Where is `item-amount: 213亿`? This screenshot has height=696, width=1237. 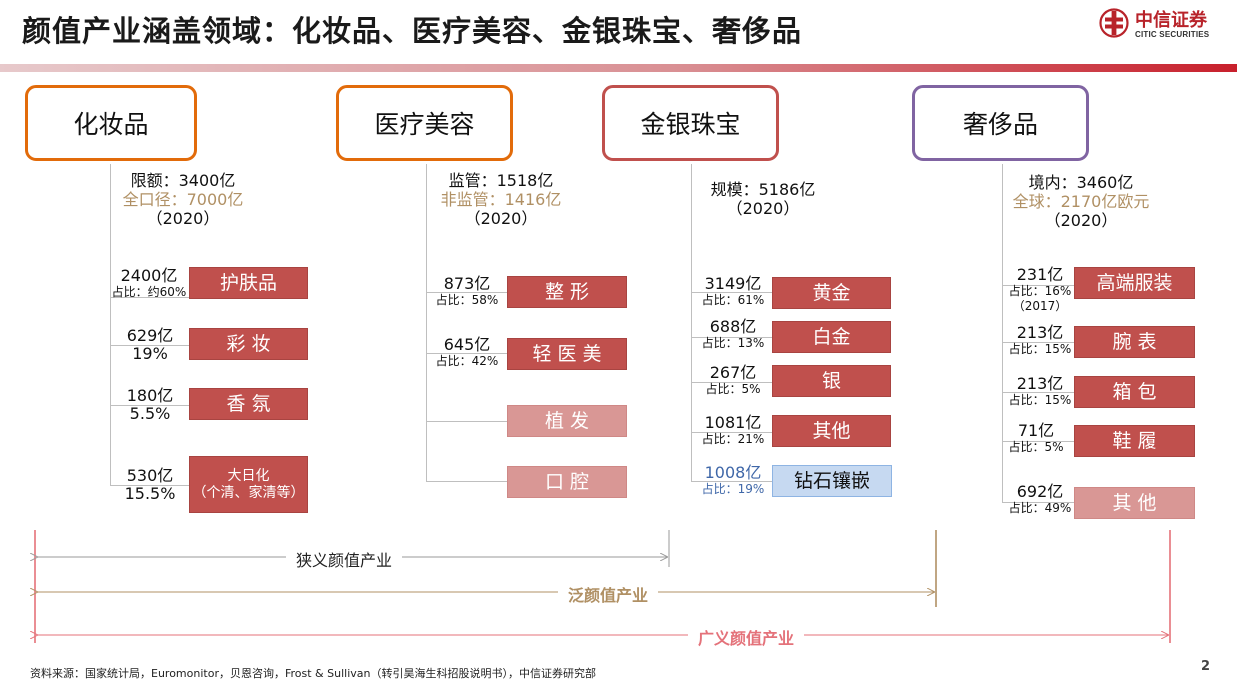 item-amount: 213亿 is located at coordinates (1040, 332).